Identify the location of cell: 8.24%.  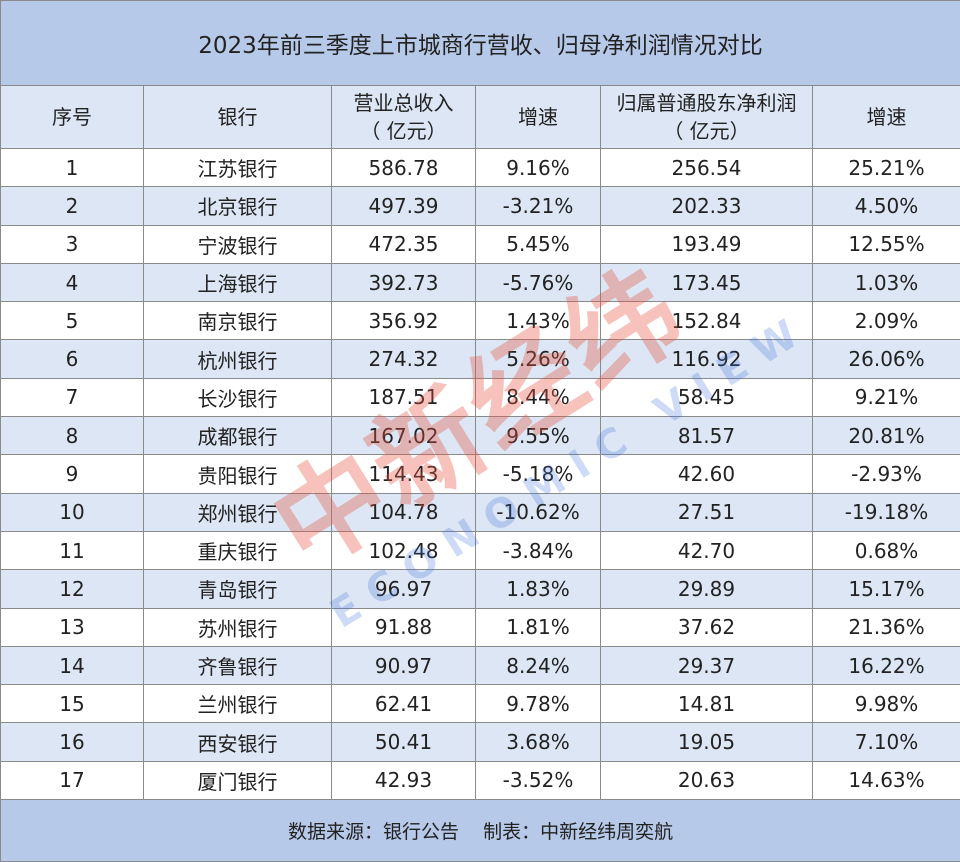
(538, 665).